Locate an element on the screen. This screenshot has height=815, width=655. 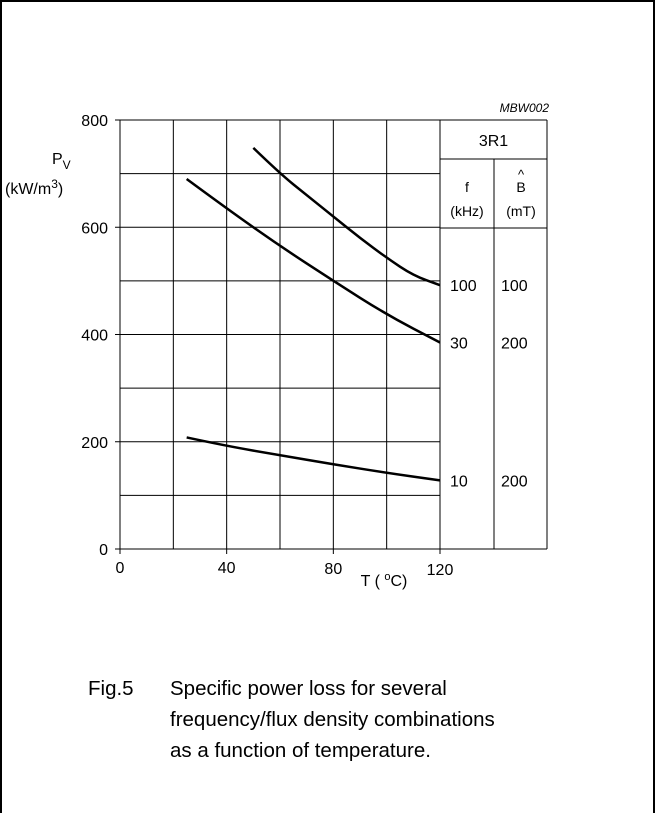
x-tick-label: 40 is located at coordinates (227, 568).